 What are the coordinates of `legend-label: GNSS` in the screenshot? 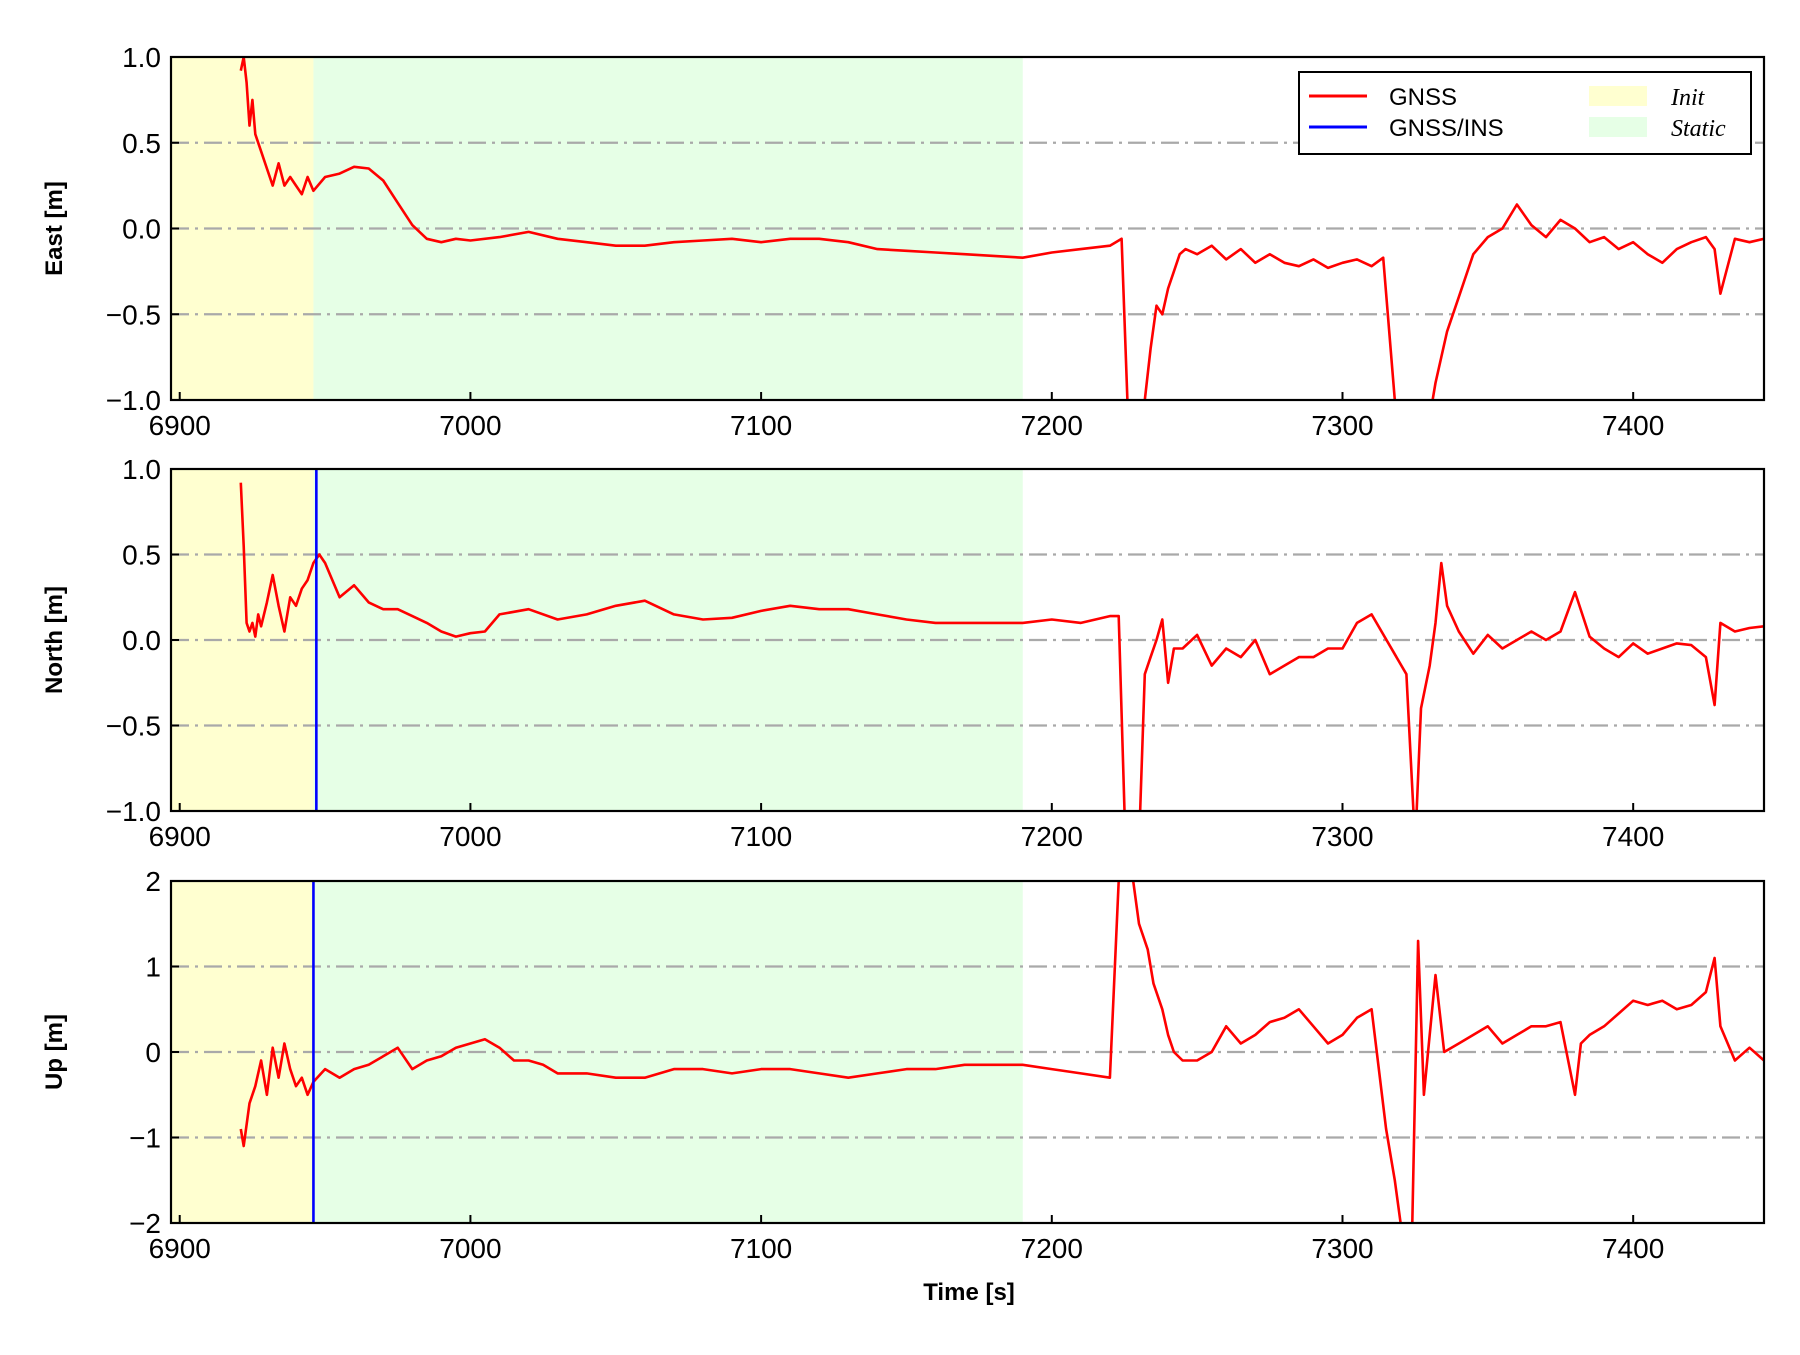 It's located at (1423, 97).